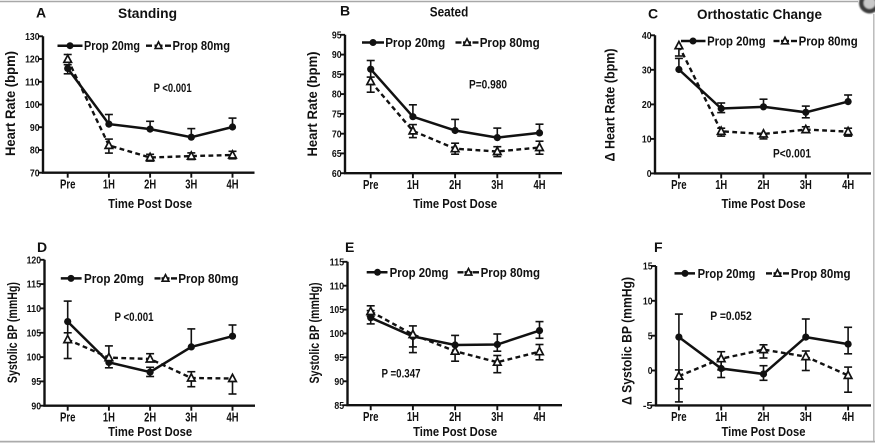  What do you see at coordinates (647, 70) in the screenshot?
I see `svg-text: 30` at bounding box center [647, 70].